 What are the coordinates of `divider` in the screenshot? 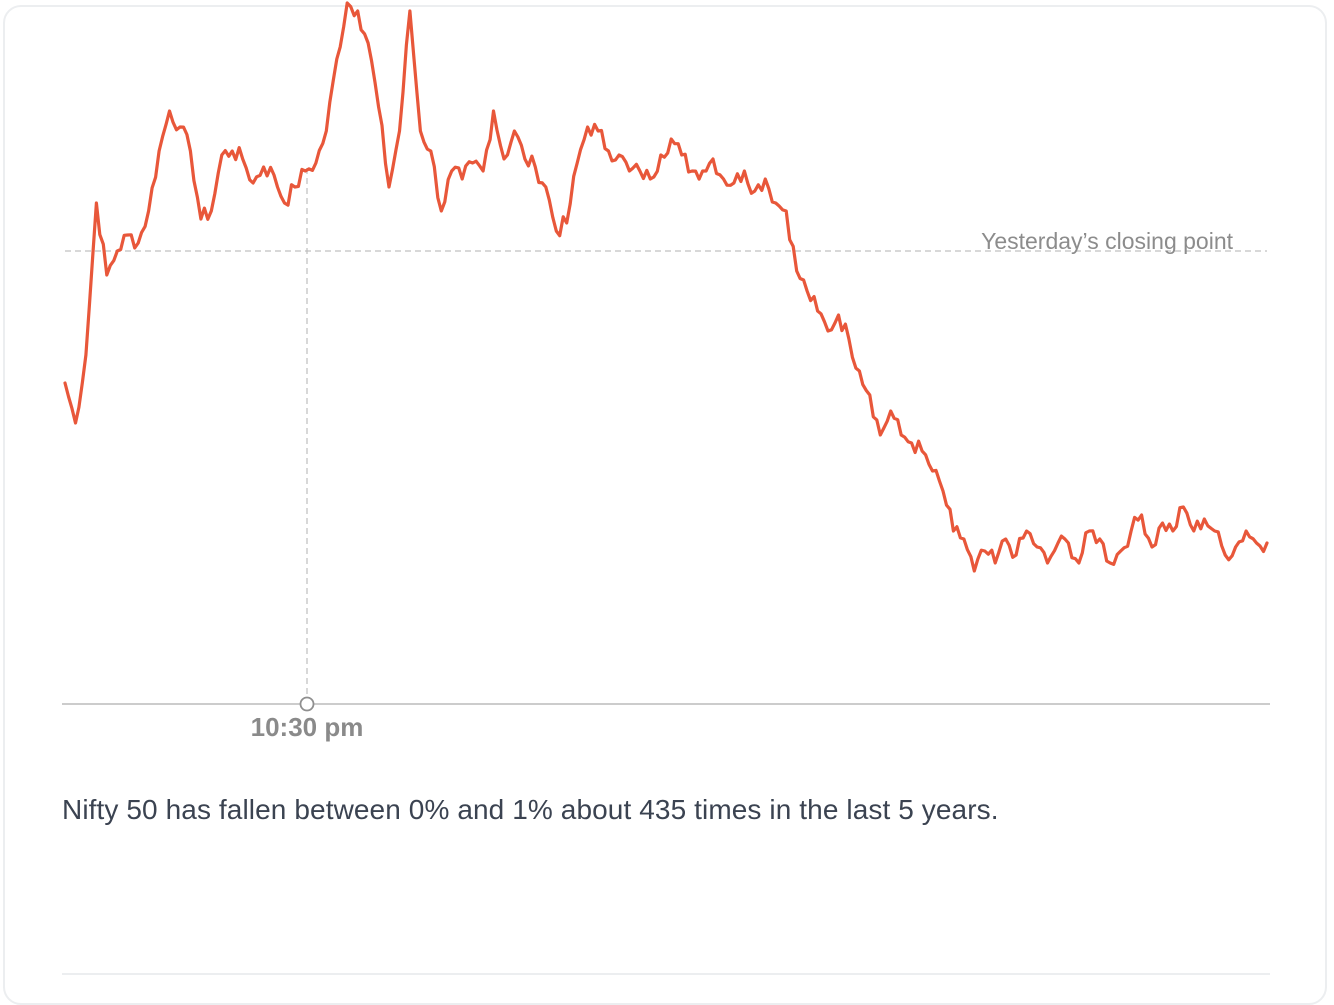 It's located at (666, 974).